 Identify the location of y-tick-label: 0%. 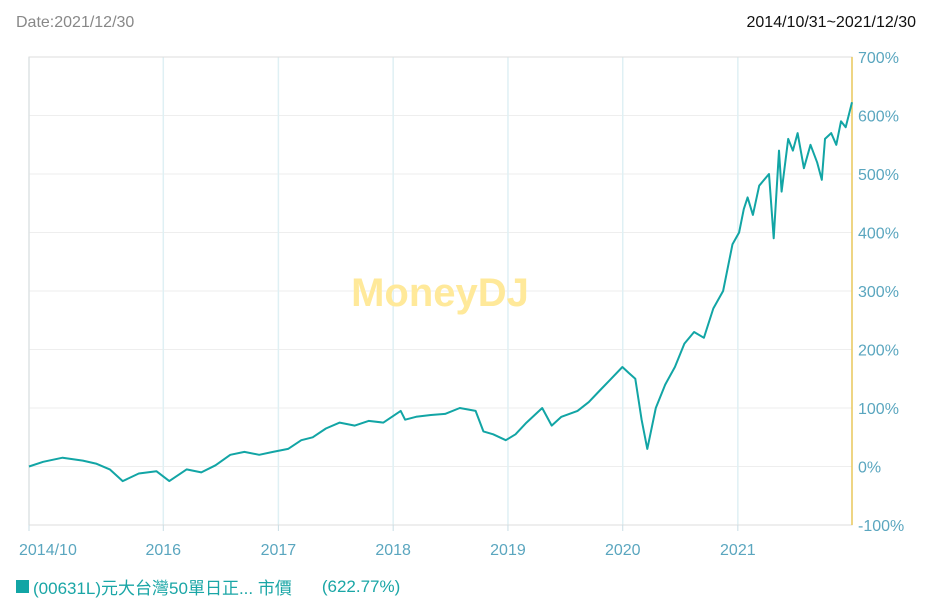
(869, 468).